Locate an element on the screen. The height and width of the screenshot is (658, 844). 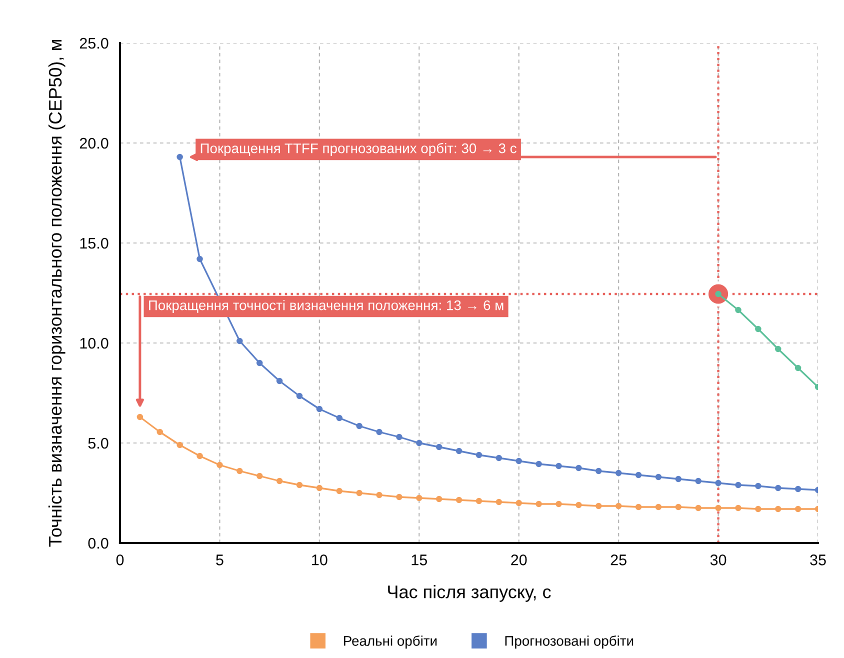
y-tick-label: 5.0 is located at coordinates (98, 443).